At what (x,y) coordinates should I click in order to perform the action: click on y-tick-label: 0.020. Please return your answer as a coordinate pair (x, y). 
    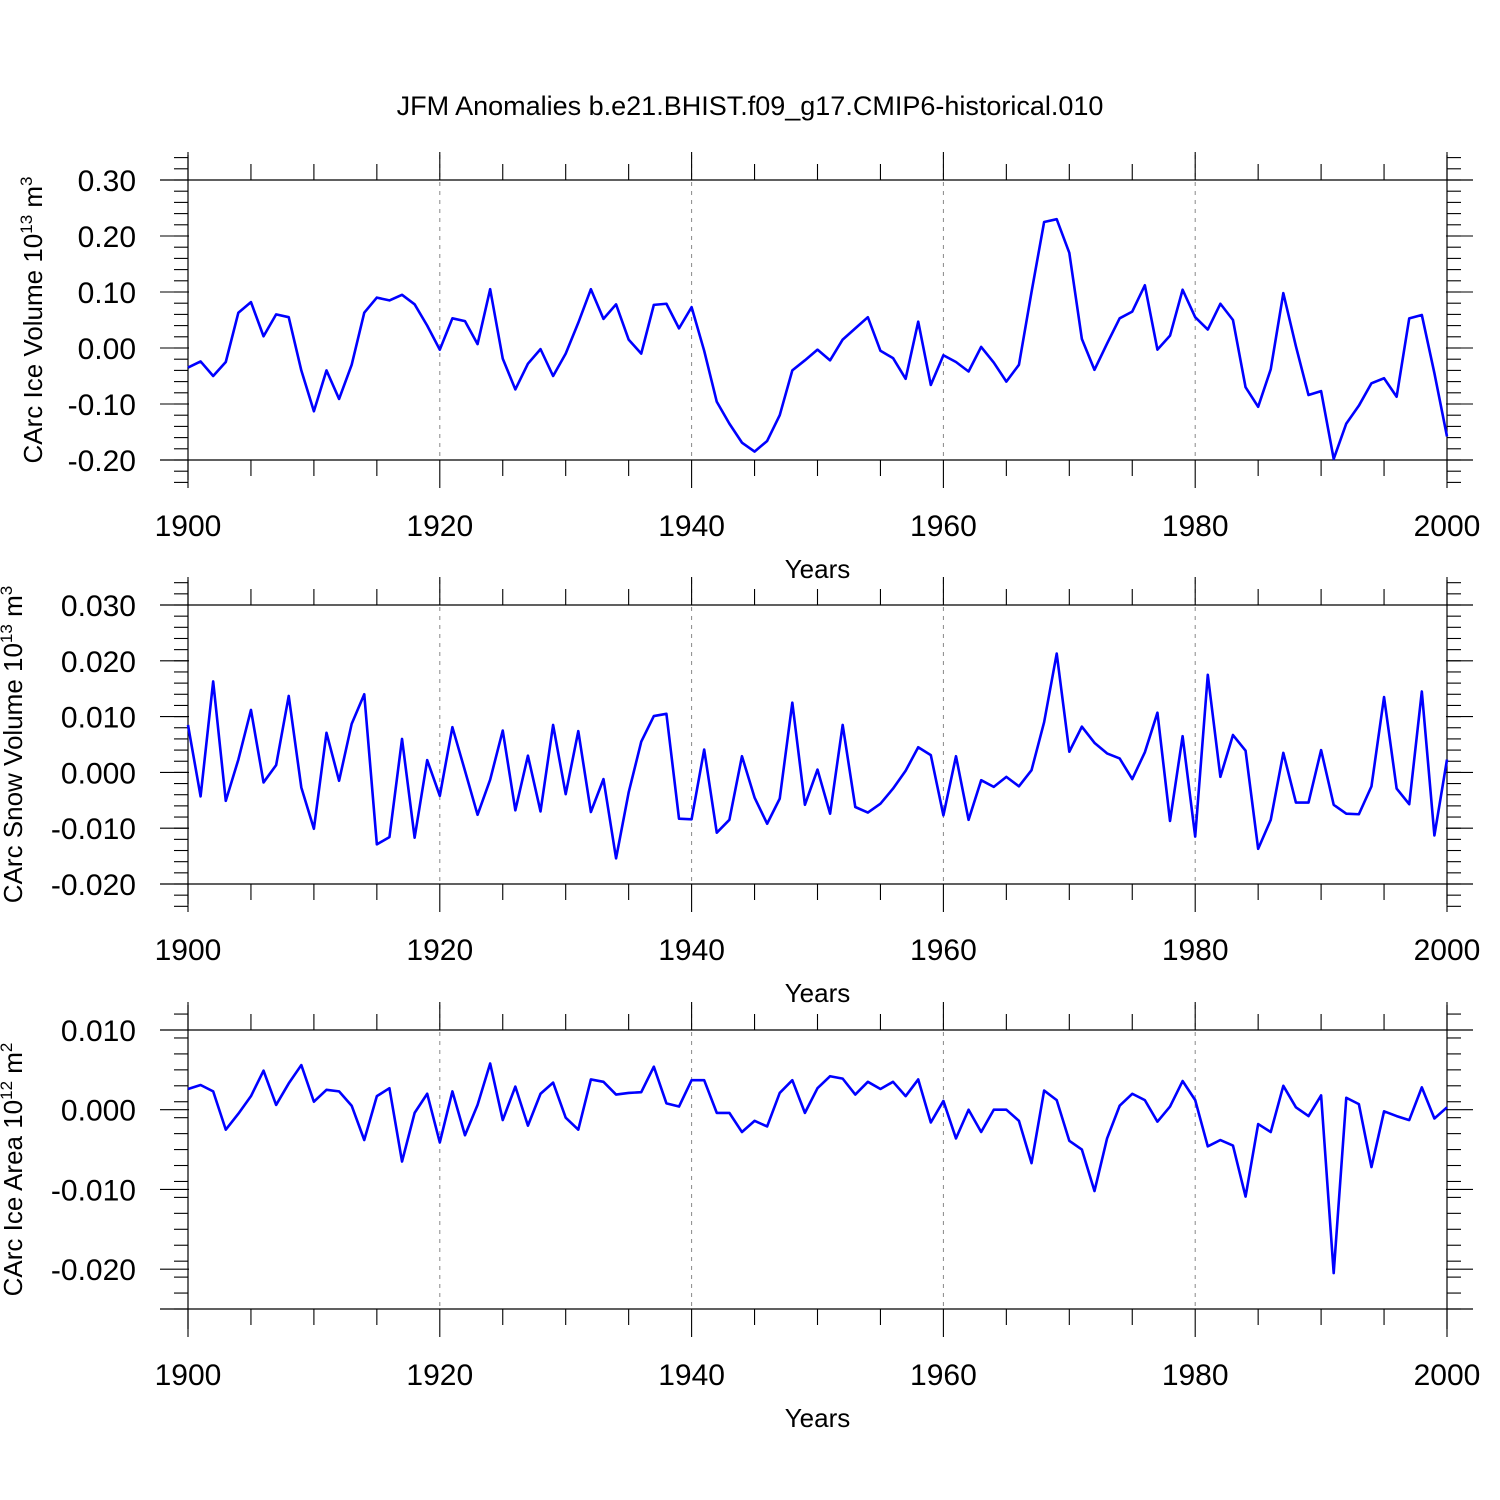
    Looking at the image, I should click on (98, 662).